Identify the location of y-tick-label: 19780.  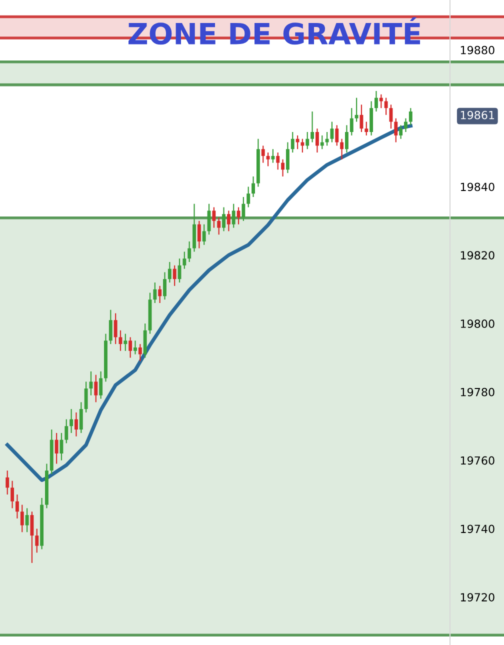
(477, 392).